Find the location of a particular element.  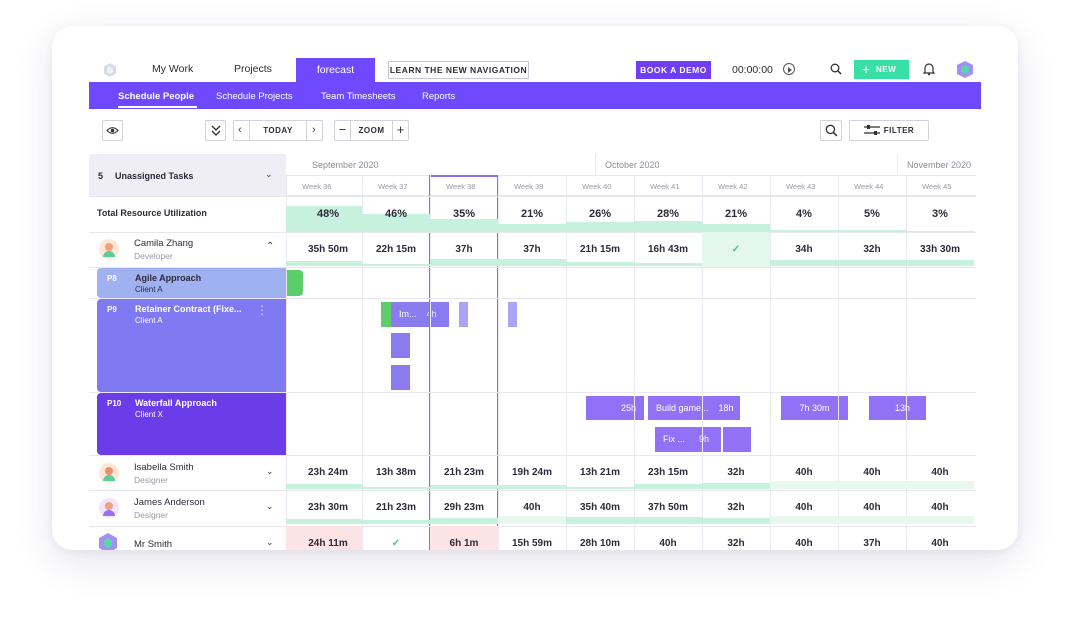

utilization-label: Total Resource Utilization is located at coordinates (152, 213).